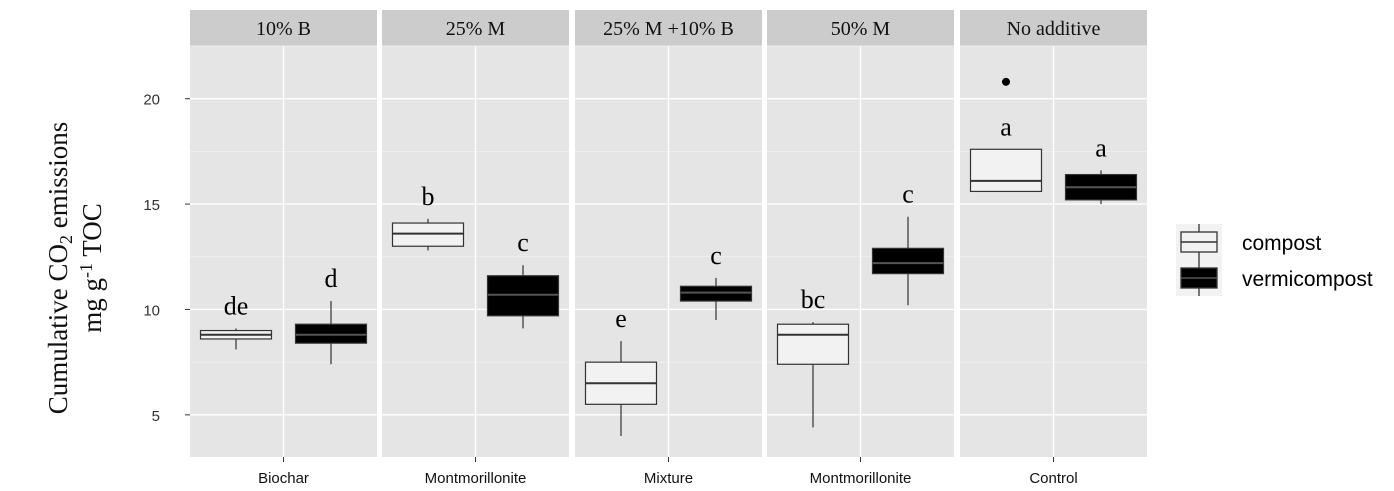 The height and width of the screenshot is (491, 1394). I want to click on outlier-point, so click(1006, 81).